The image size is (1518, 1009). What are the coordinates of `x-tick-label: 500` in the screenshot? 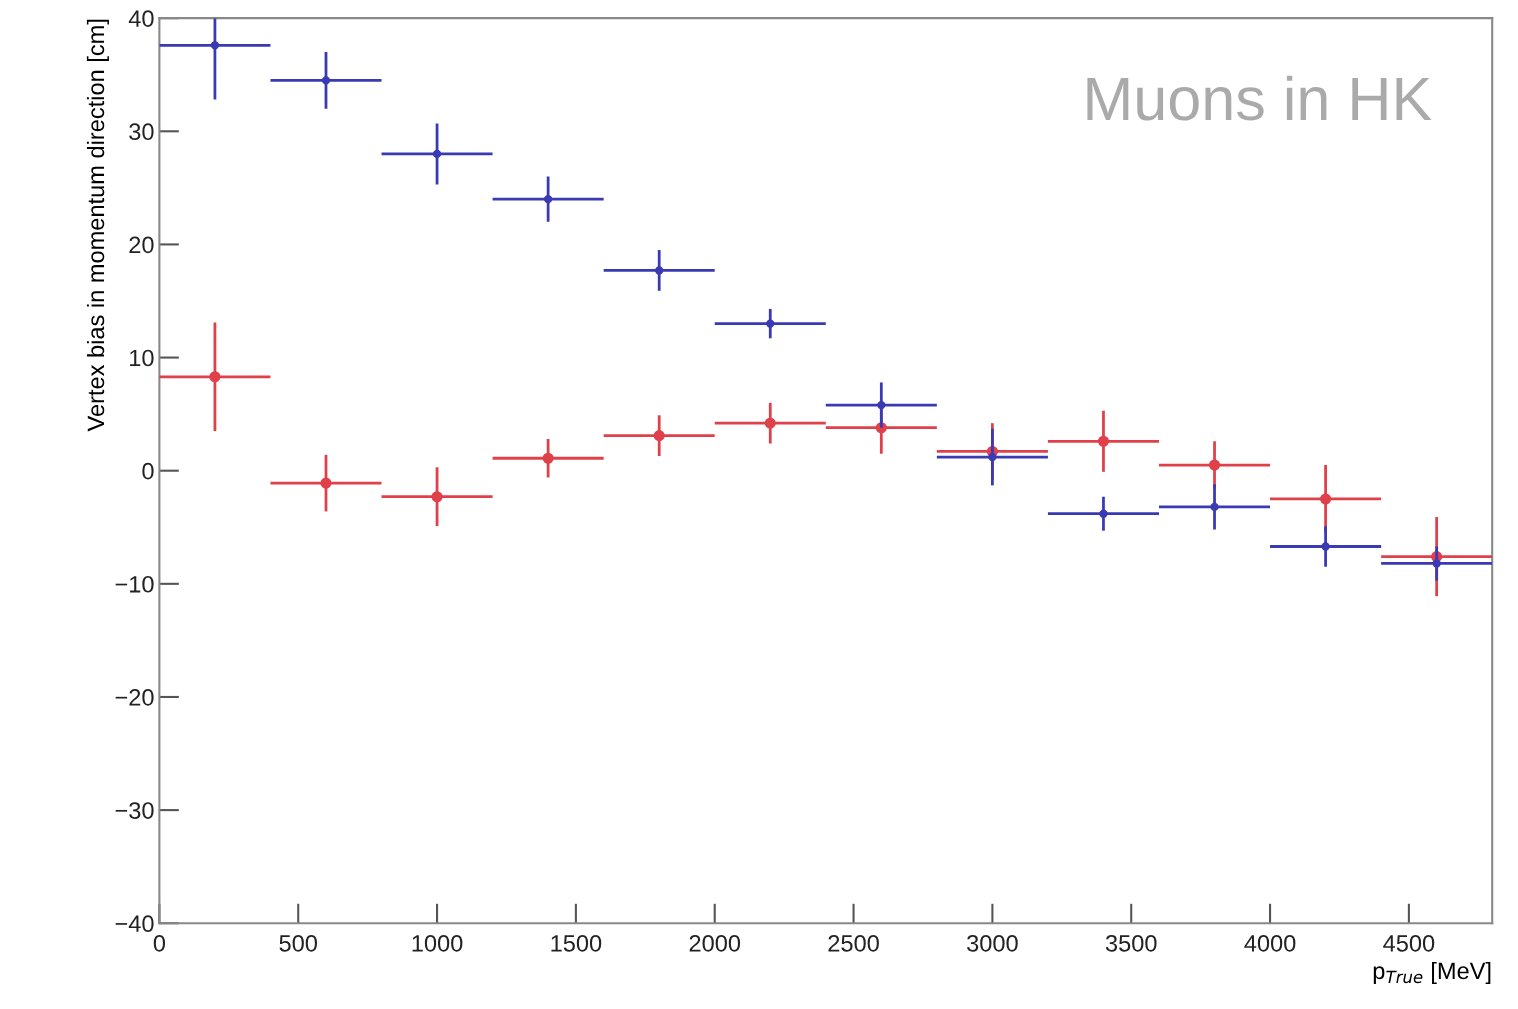 It's located at (298, 943).